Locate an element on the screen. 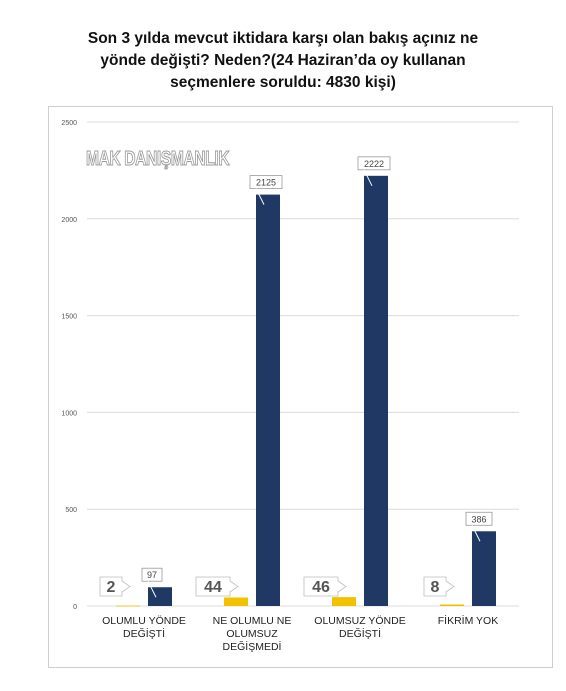 The image size is (566, 691). callout-series1-cat4 is located at coordinates (439, 586).